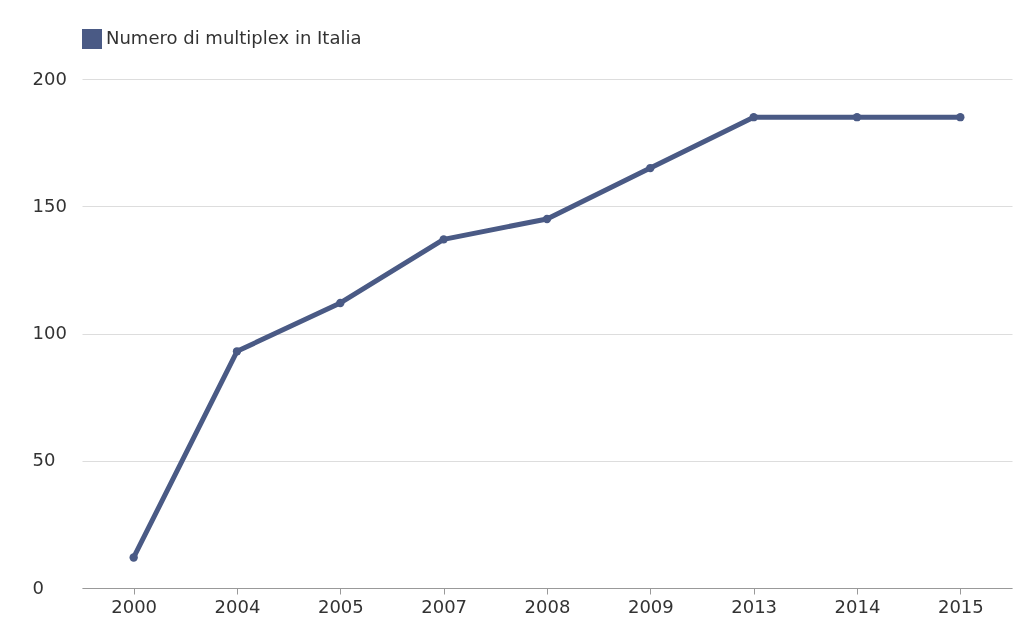  Describe the element at coordinates (49, 78) in the screenshot. I see `y-tick-label: 200` at that location.